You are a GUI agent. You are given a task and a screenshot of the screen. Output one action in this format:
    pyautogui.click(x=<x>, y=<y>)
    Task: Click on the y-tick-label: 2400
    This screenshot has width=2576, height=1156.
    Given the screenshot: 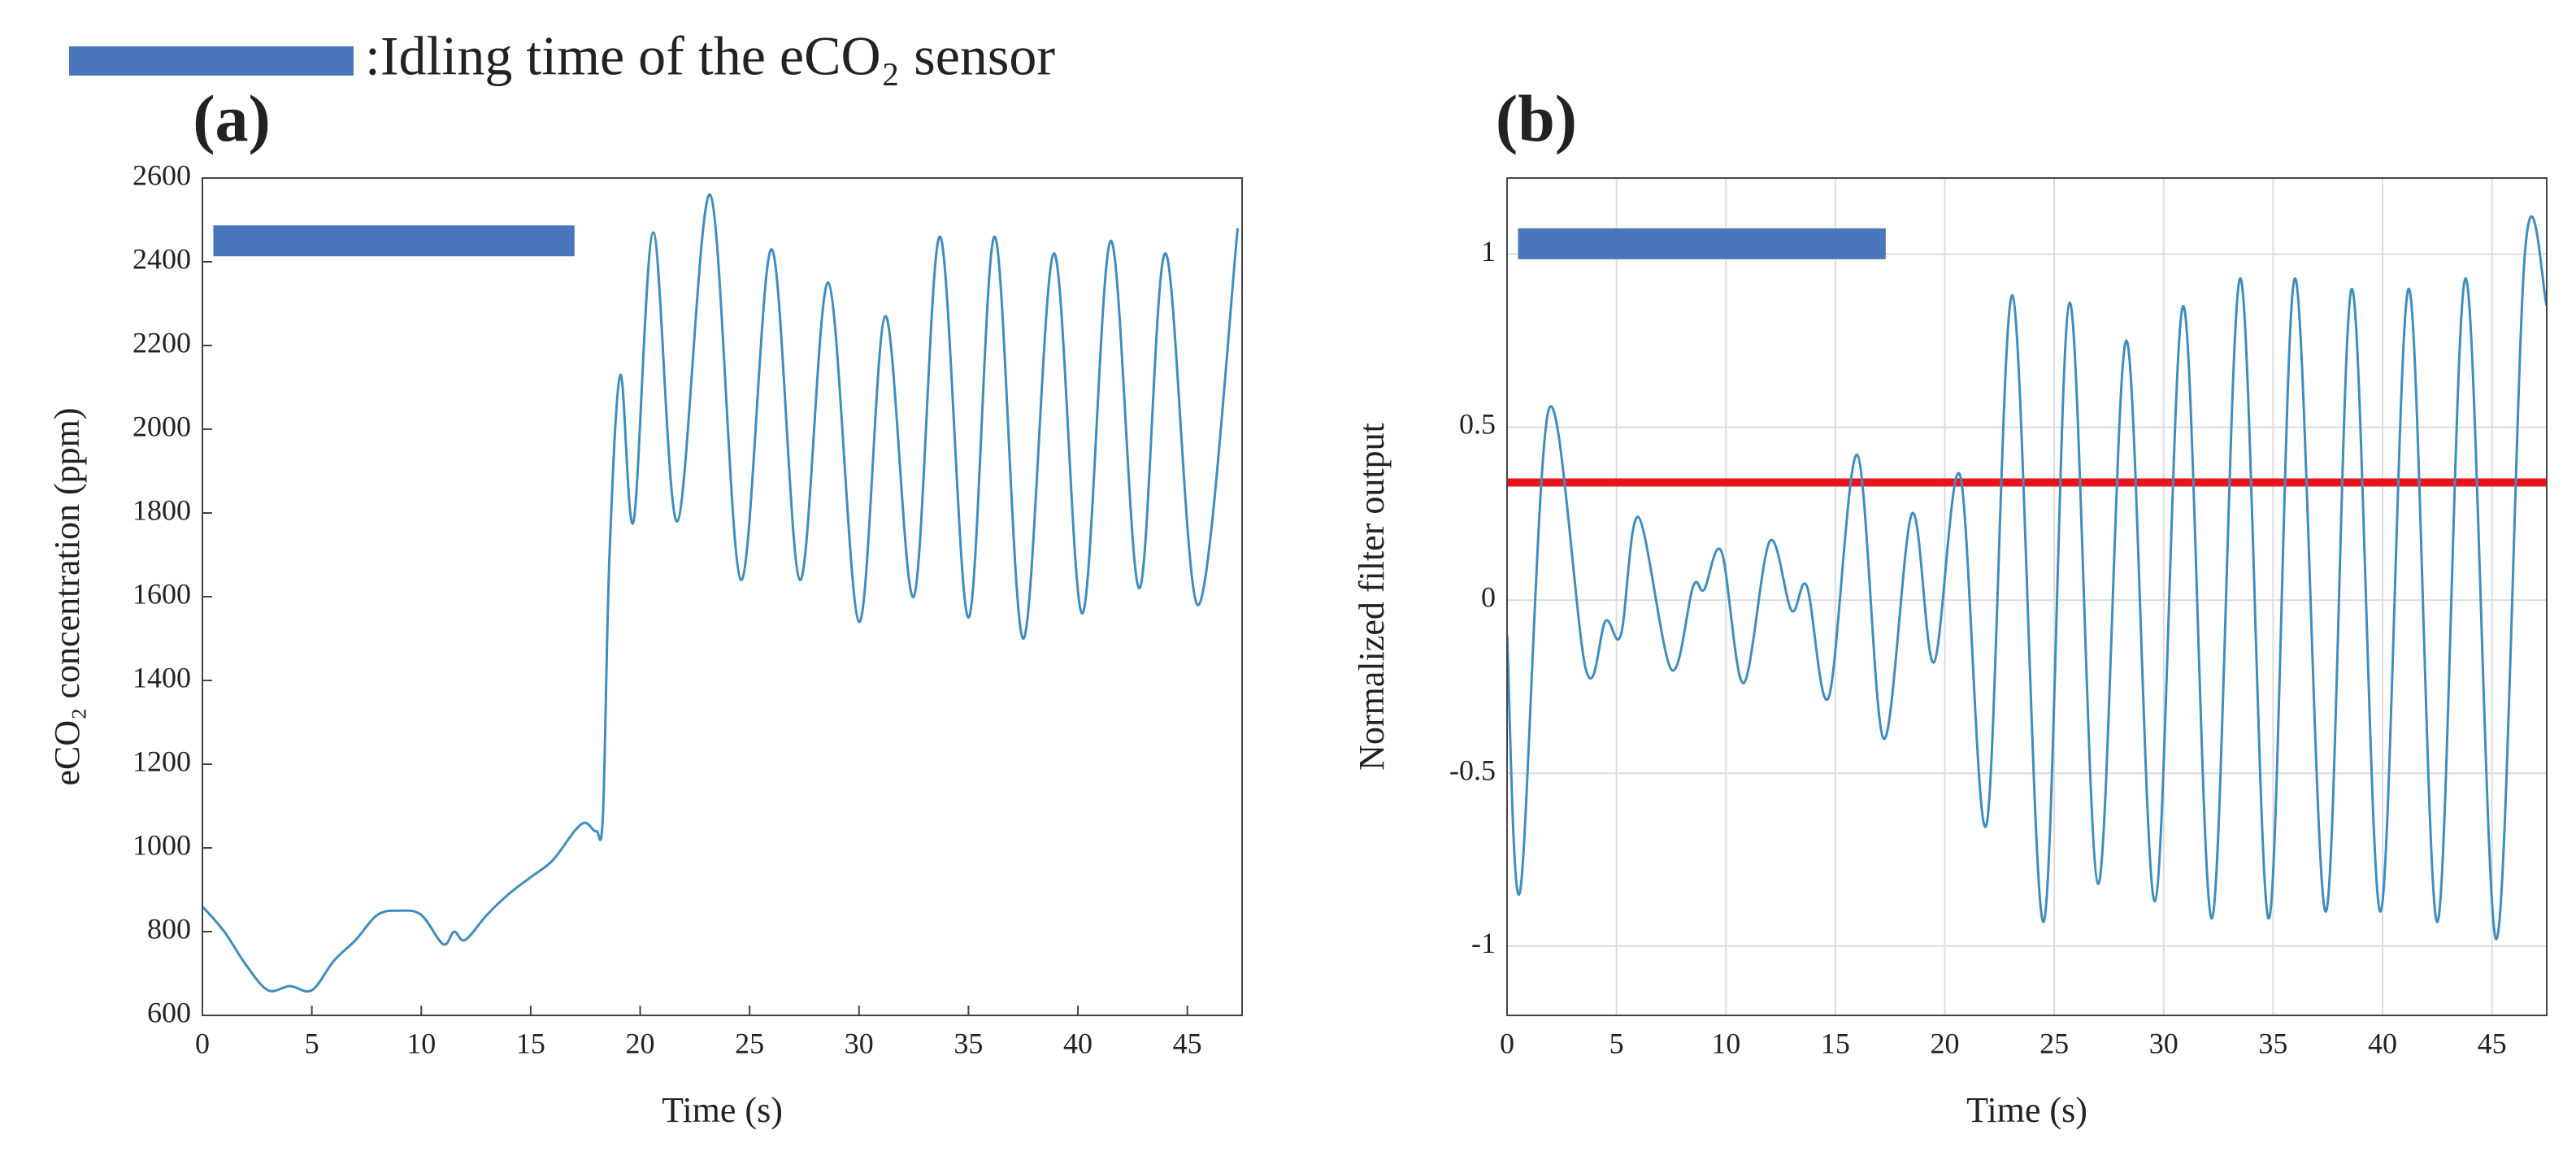 What is the action you would take?
    pyautogui.click(x=161, y=259)
    